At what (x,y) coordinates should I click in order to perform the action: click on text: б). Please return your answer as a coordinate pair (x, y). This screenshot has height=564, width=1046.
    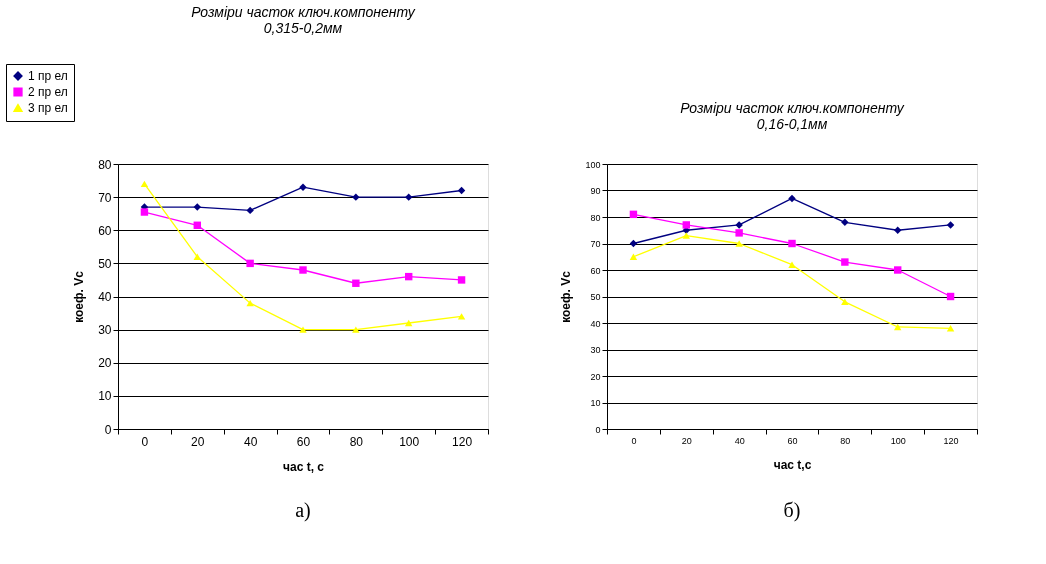
    Looking at the image, I should click on (792, 510).